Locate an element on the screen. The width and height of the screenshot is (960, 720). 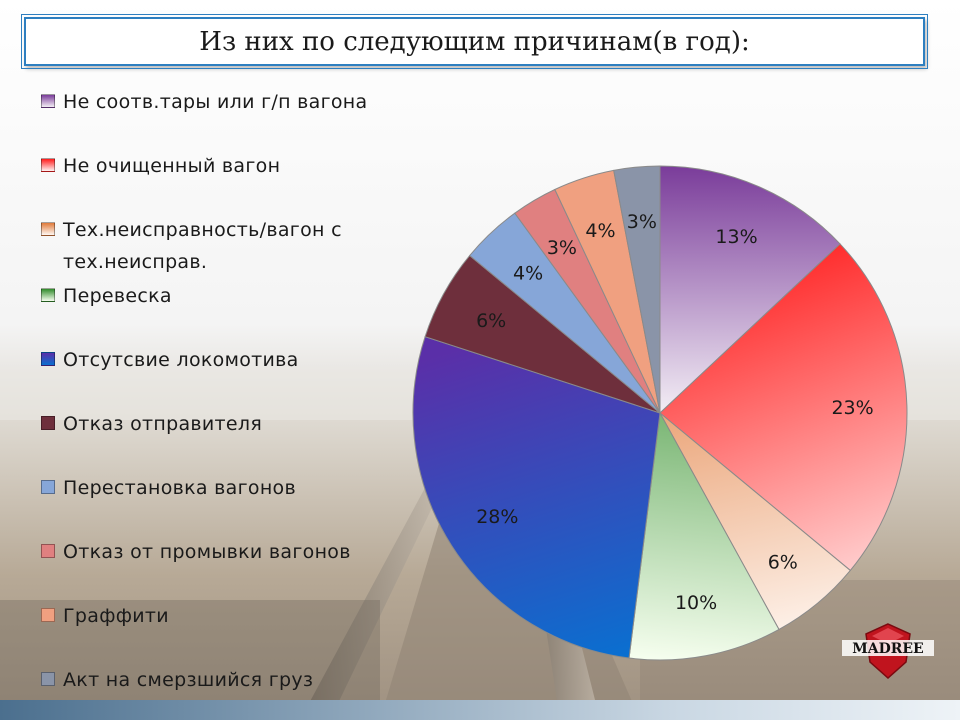
legend-label: Акт на смерзшийся груз is located at coordinates (188, 680).